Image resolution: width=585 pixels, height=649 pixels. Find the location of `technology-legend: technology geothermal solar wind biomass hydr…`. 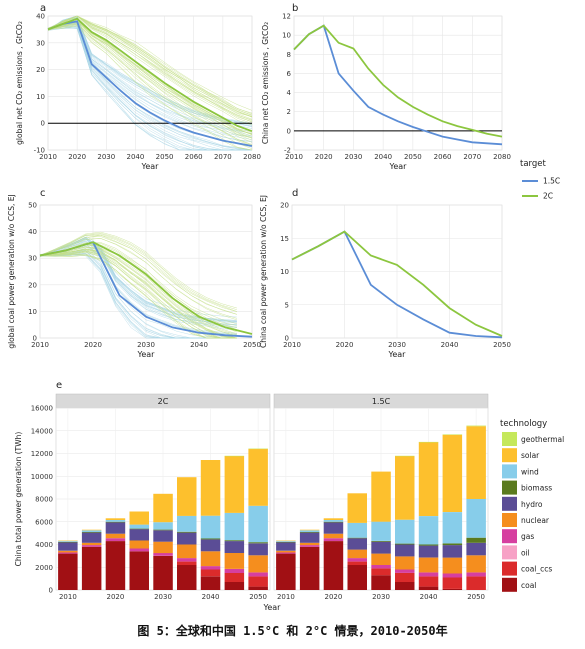

technology-legend: technology geothermal solar wind biomass hydr… is located at coordinates (532, 505).